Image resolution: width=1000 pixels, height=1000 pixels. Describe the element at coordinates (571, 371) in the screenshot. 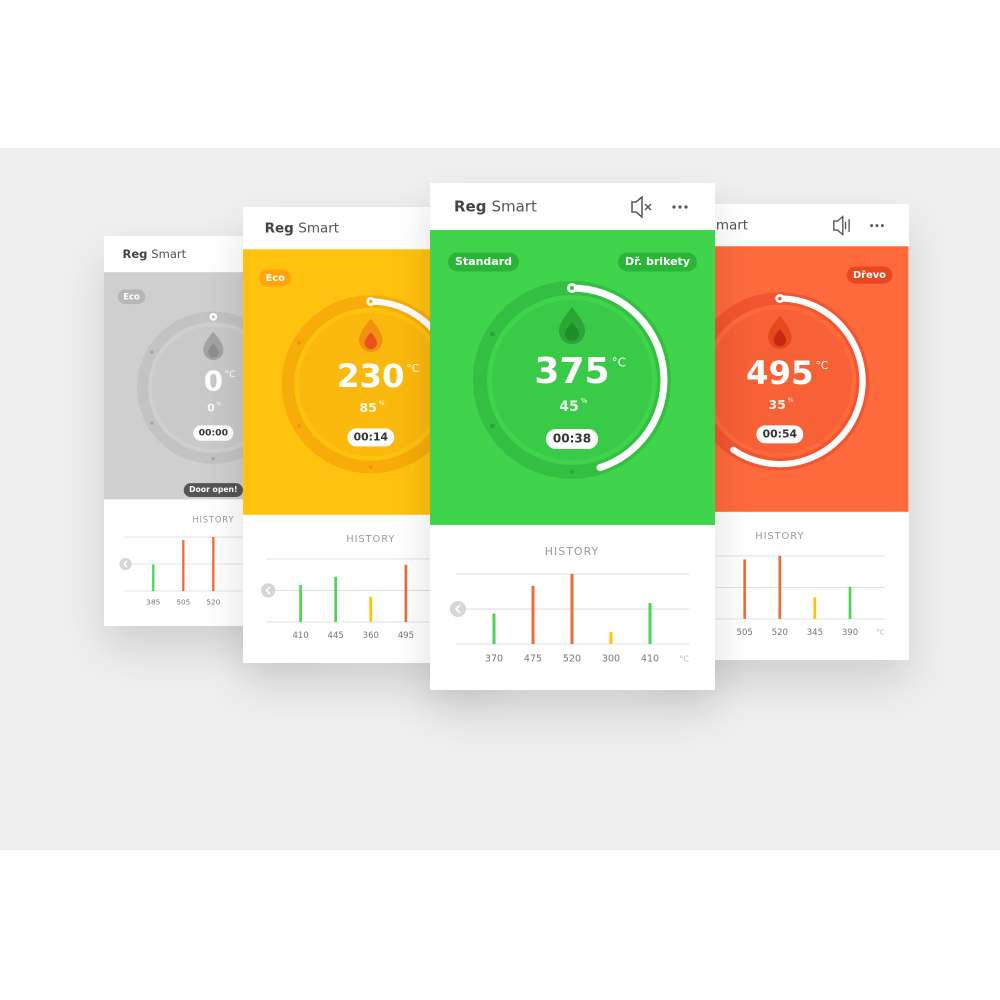

I see `temperature: 375` at that location.